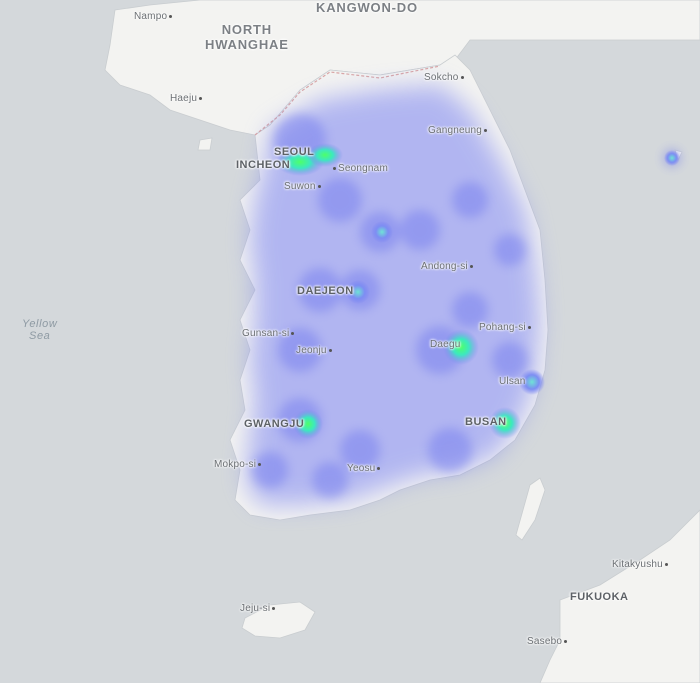  I want to click on hotspot-busan, so click(505, 423).